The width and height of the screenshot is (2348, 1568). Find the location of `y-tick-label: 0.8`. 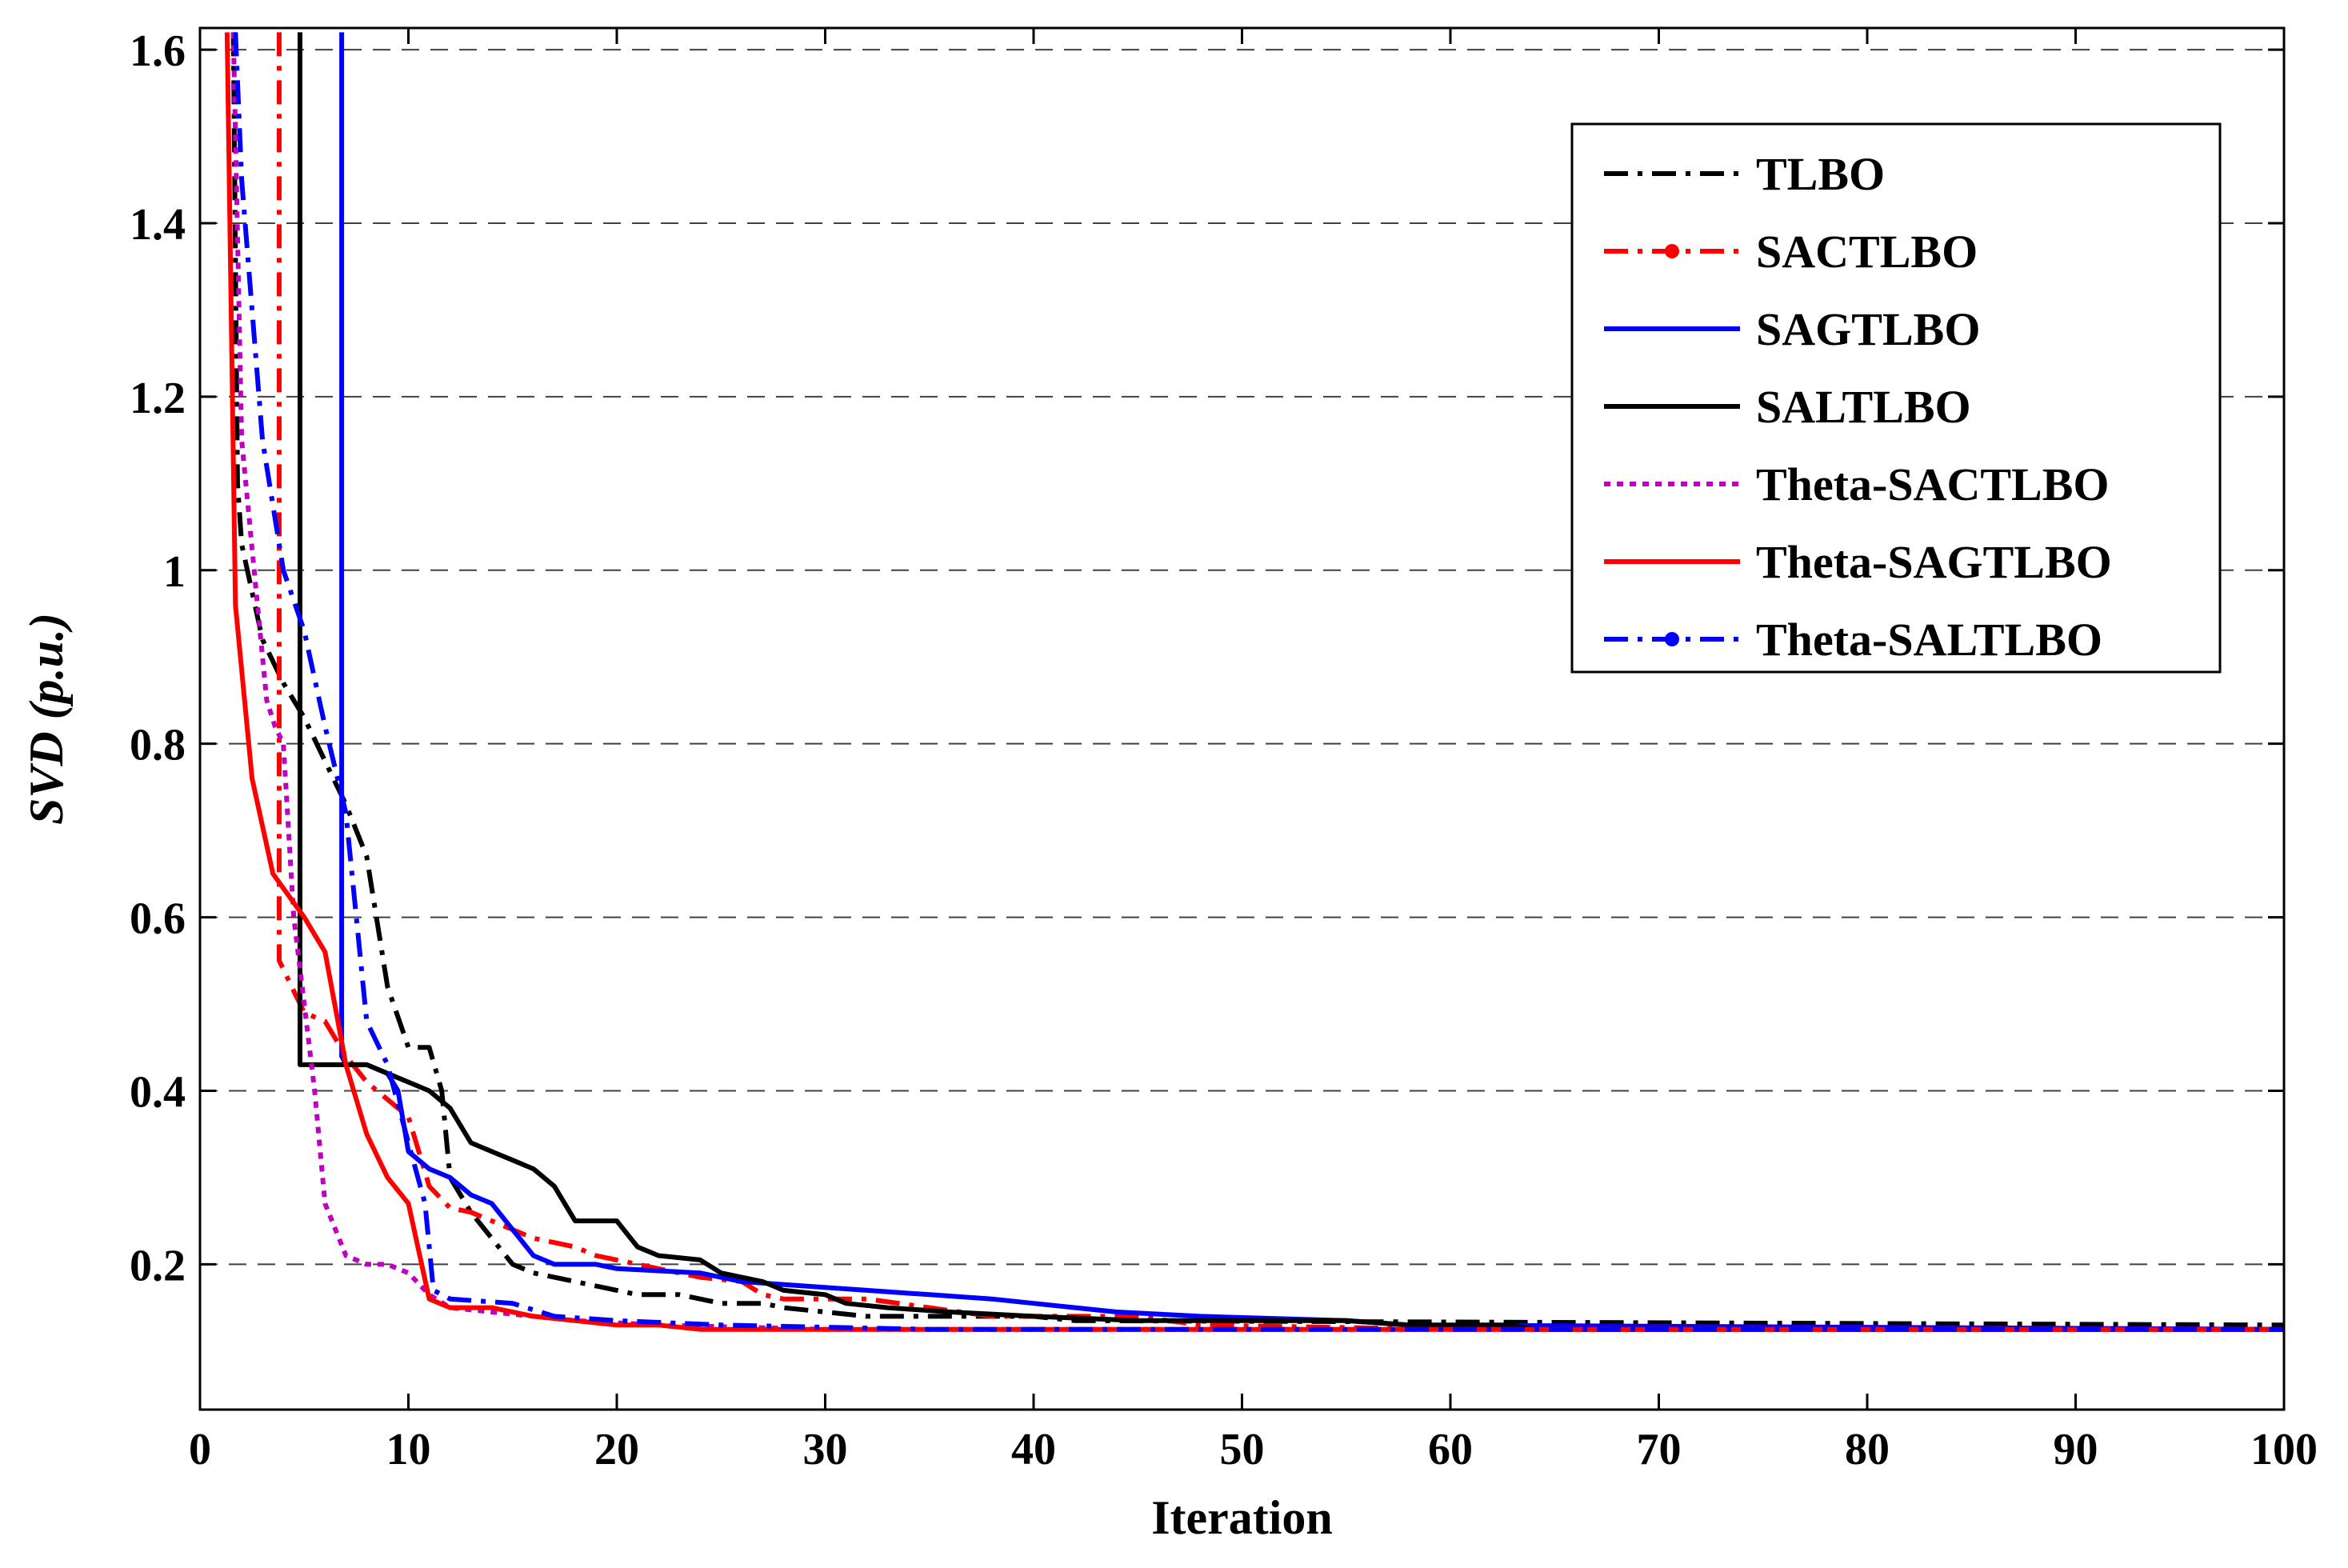

y-tick-label: 0.8 is located at coordinates (158, 745).